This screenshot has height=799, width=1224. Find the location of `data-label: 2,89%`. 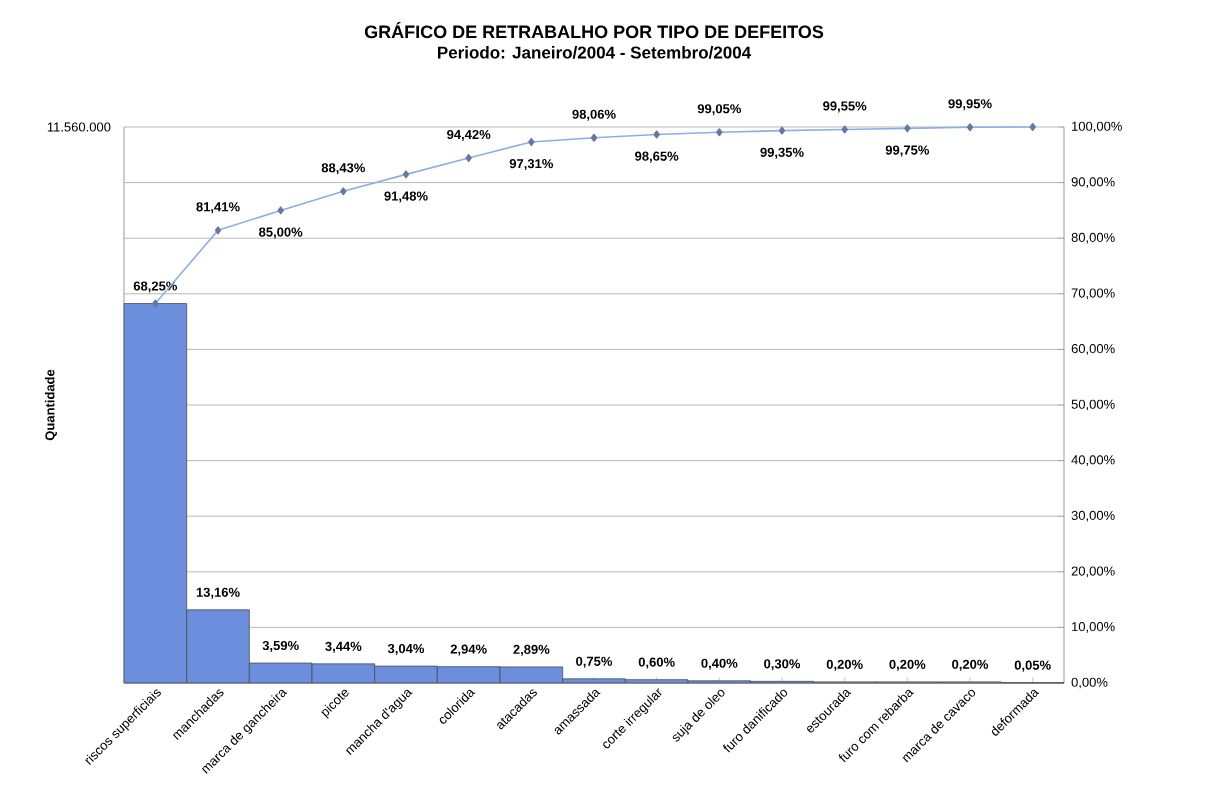

data-label: 2,89% is located at coordinates (531, 650).